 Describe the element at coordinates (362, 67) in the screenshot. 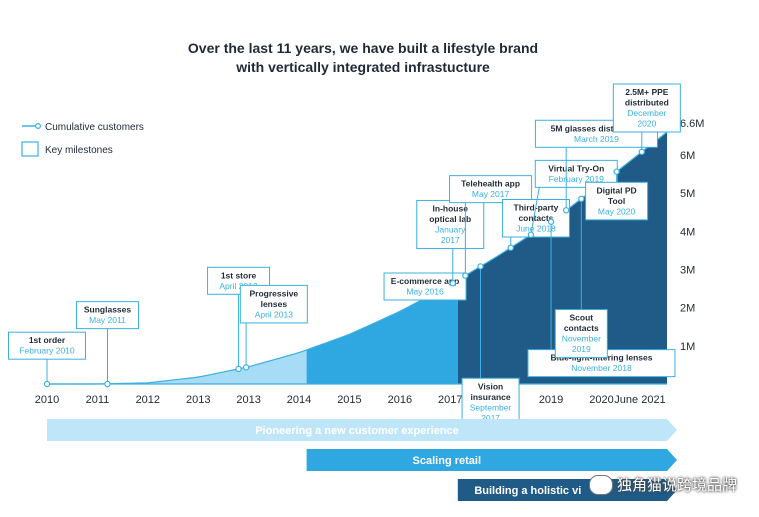

I see `chart-title-line: with vertically integrated infrastucture` at that location.